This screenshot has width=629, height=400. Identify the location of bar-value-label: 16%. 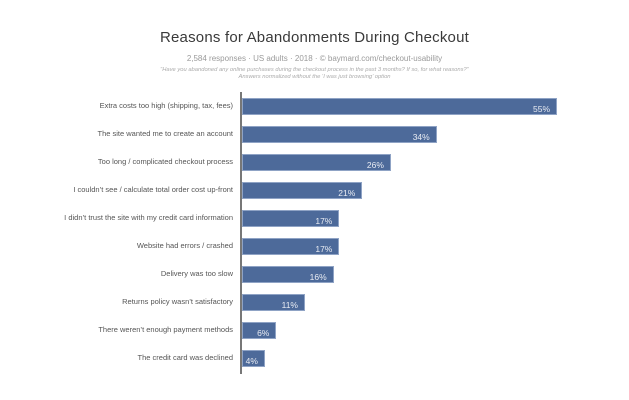
(318, 276).